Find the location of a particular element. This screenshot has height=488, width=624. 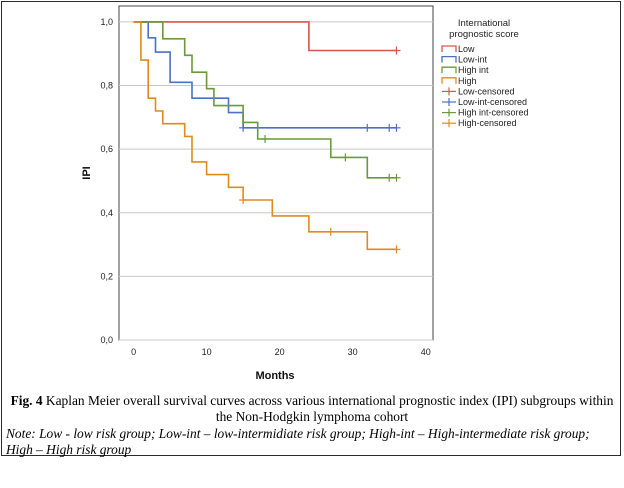

legend-label: High-censored is located at coordinates (487, 123).